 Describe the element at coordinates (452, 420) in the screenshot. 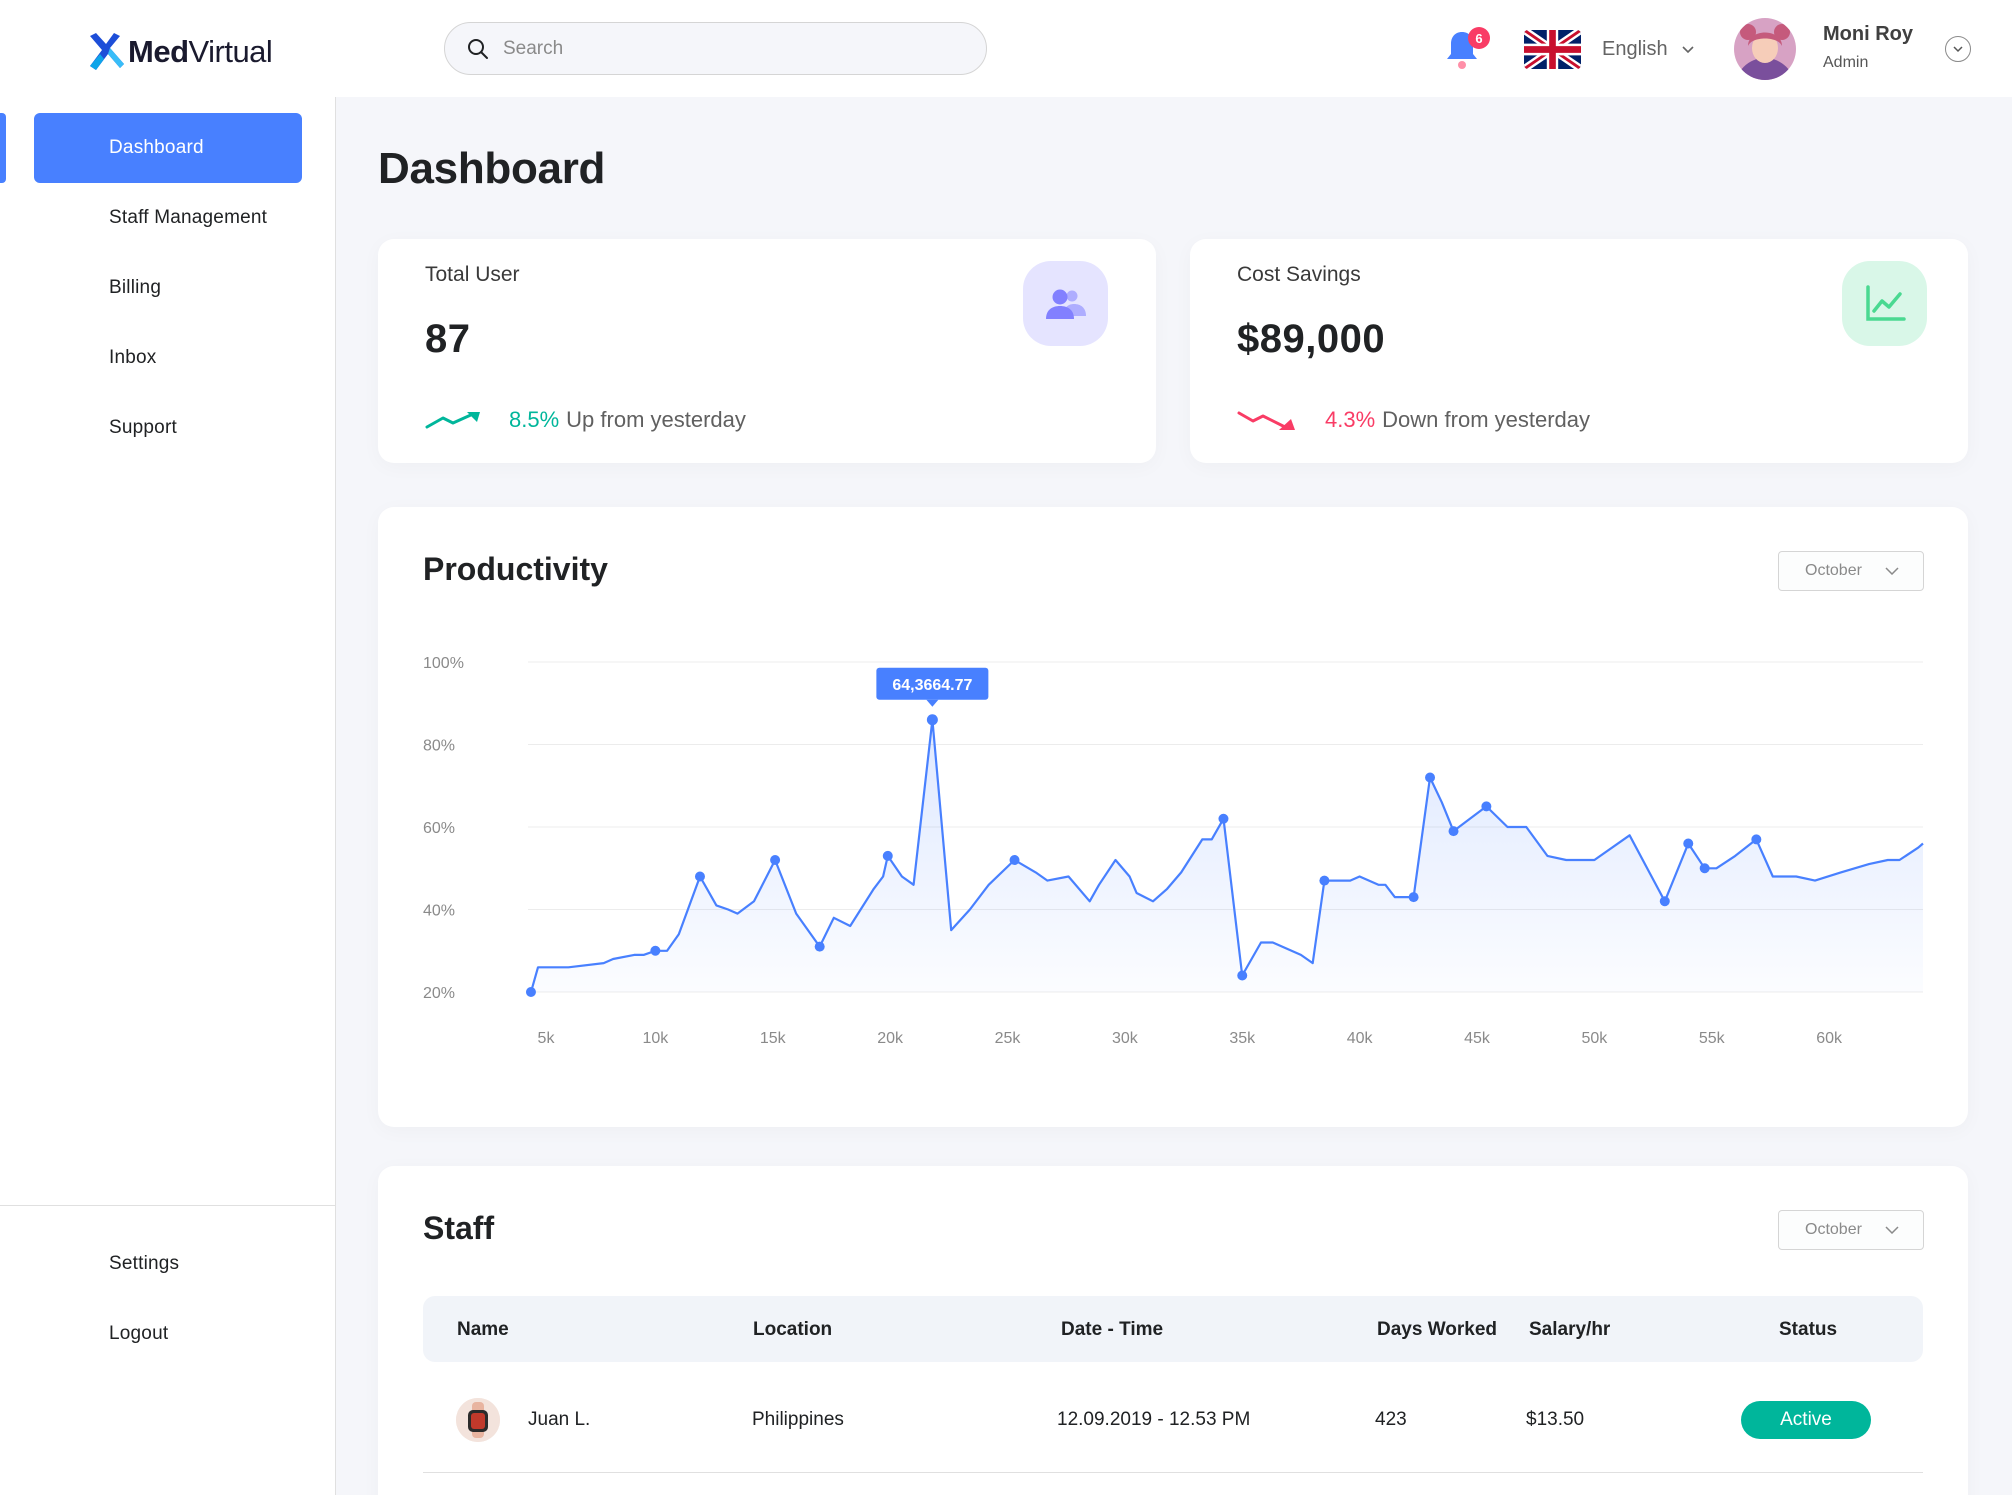

I see `trending-up-icon` at that location.